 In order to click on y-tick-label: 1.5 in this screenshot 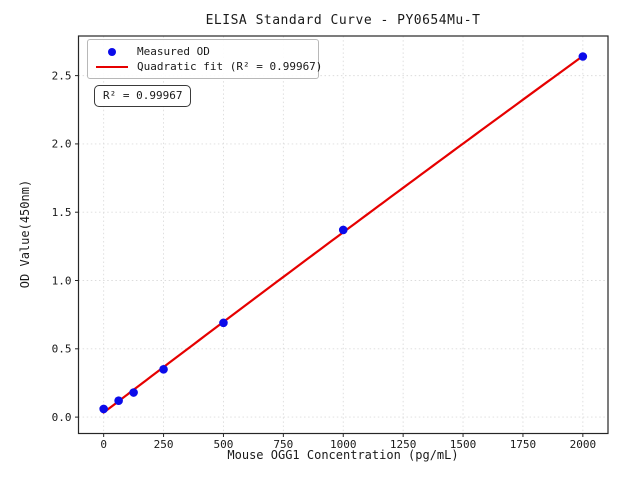, I will do `click(62, 212)`.